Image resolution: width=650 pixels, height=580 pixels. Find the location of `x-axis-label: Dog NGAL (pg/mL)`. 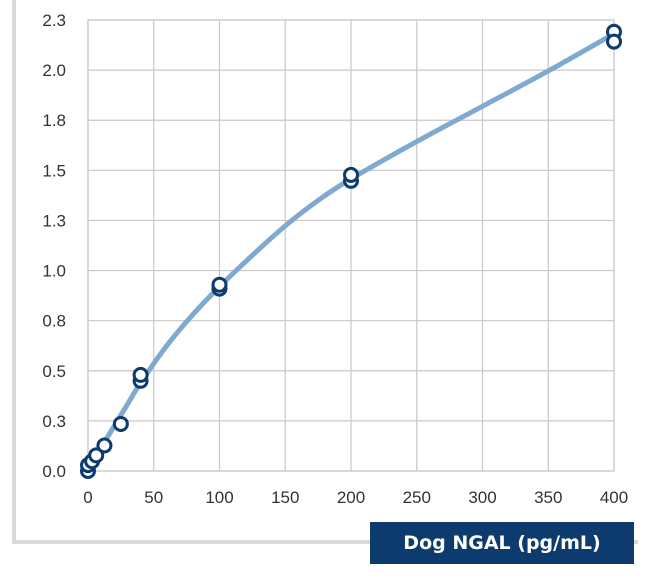

x-axis-label: Dog NGAL (pg/mL) is located at coordinates (502, 543).